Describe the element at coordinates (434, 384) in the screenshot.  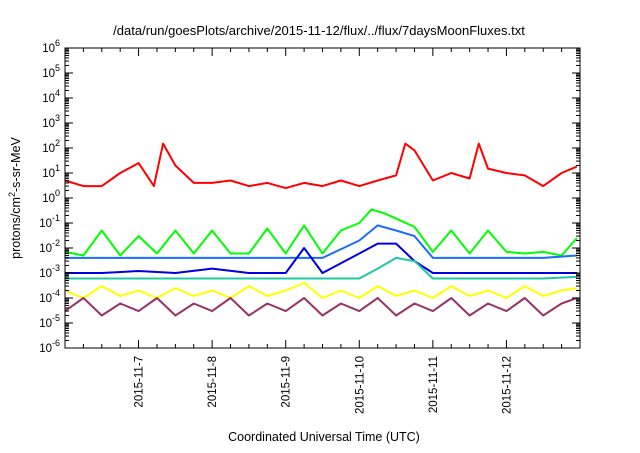
I see `x-tick-label: 2015-11-11` at that location.